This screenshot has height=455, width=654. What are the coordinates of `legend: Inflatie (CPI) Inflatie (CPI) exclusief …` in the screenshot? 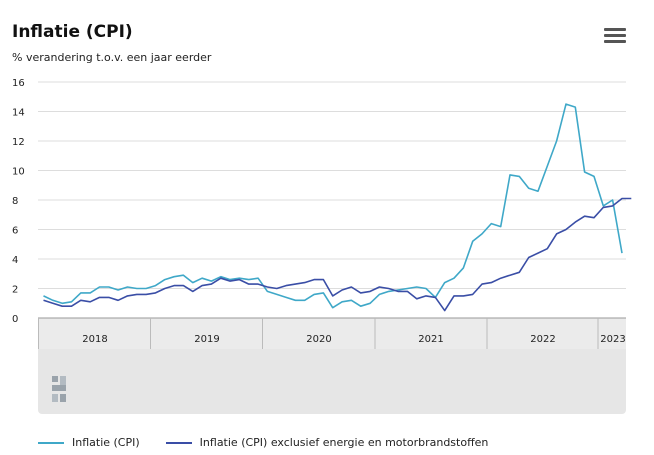 It's located at (276, 442).